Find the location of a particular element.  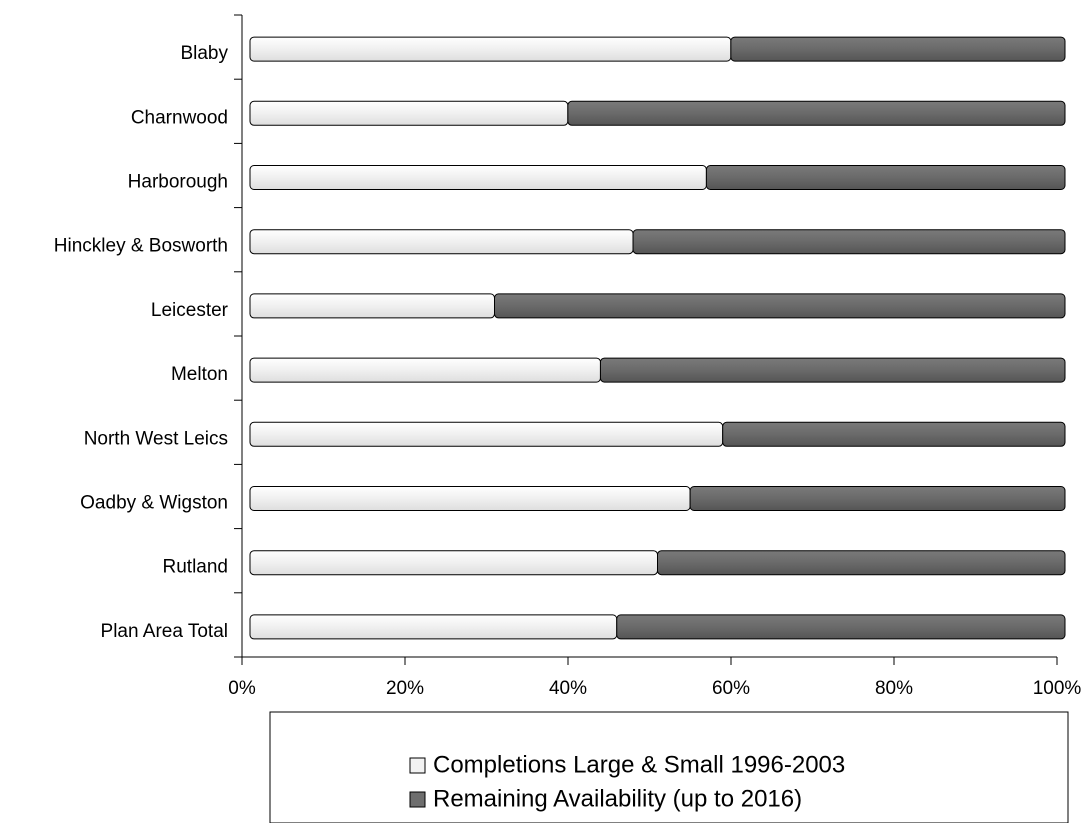

y-tick-label: Harborough is located at coordinates (178, 182).